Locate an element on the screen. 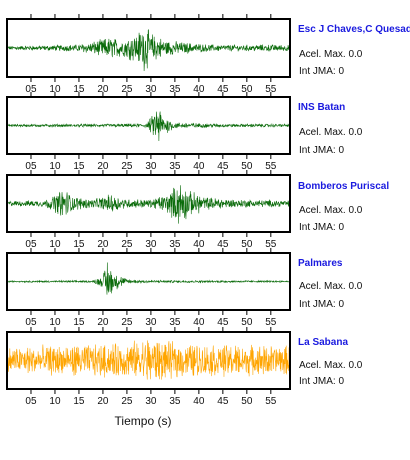 The image size is (410, 460). acel-max-3: Acel. Max. 0.0 is located at coordinates (330, 210).